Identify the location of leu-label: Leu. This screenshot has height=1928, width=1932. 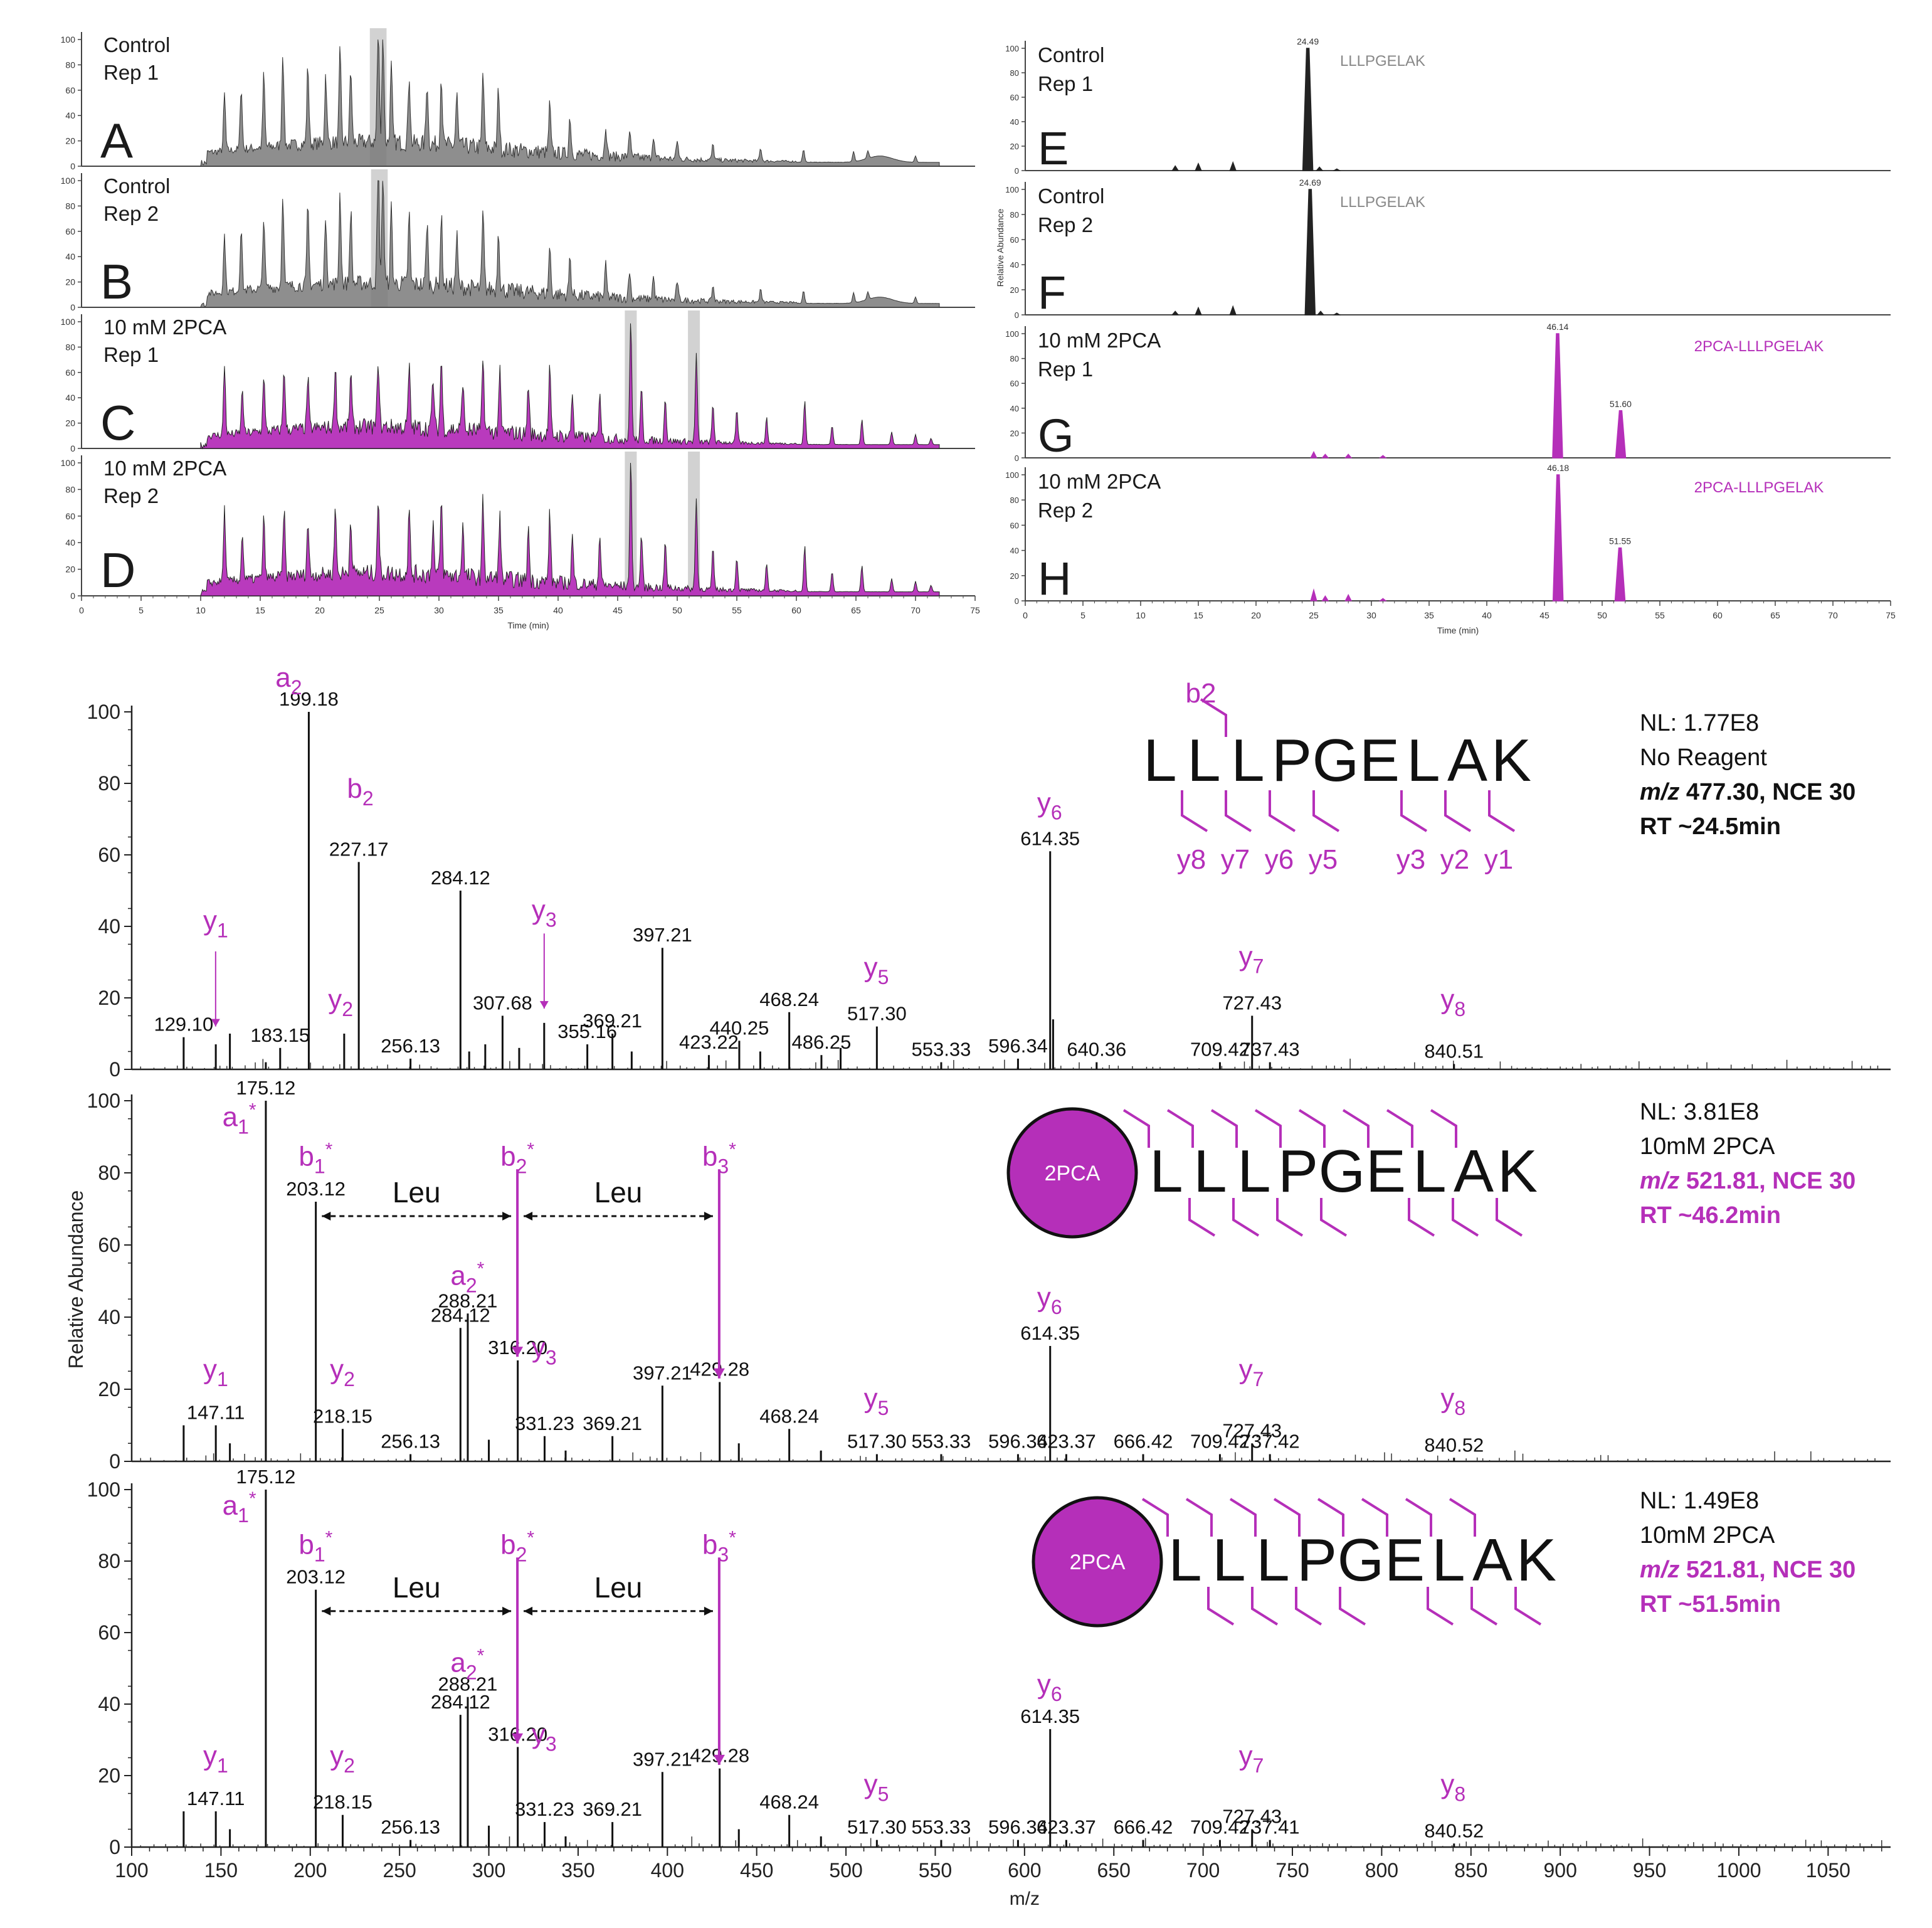
(417, 1192).